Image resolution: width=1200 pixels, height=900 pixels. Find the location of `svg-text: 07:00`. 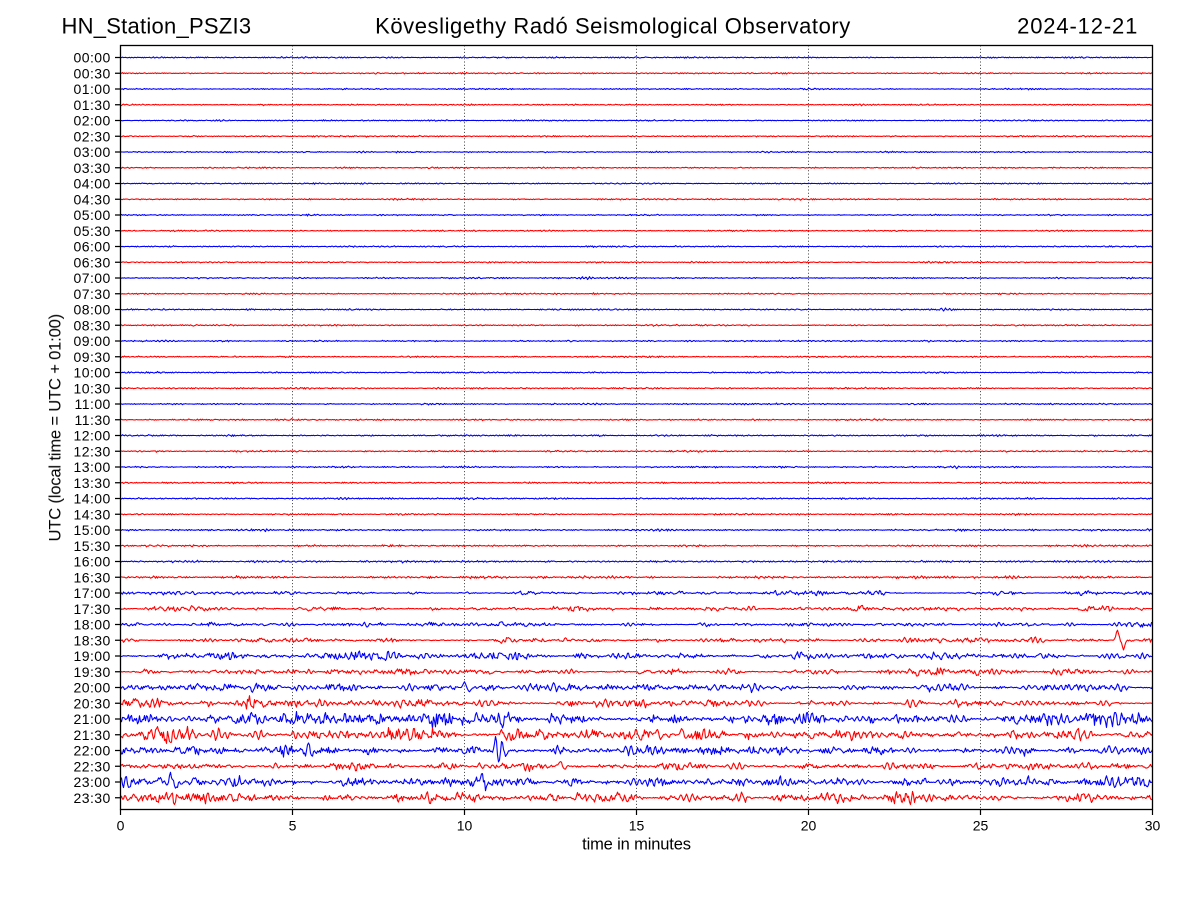

svg-text: 07:00 is located at coordinates (92, 278).